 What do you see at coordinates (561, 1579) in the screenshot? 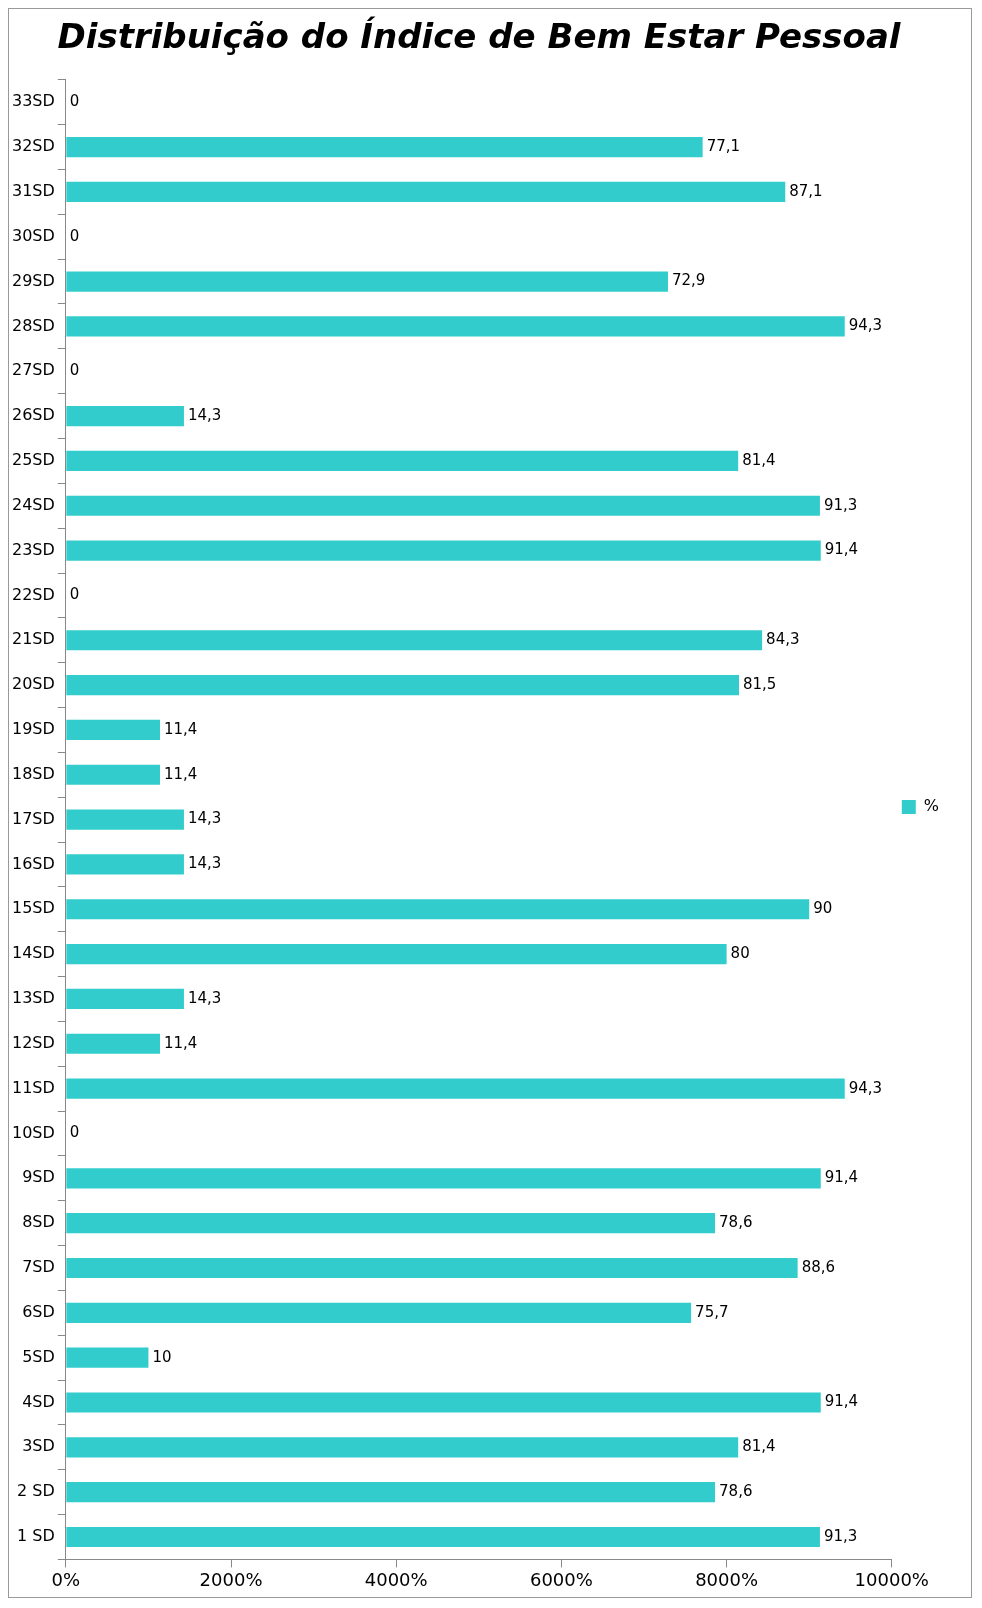
I see `x-tick-label: 6000%` at bounding box center [561, 1579].